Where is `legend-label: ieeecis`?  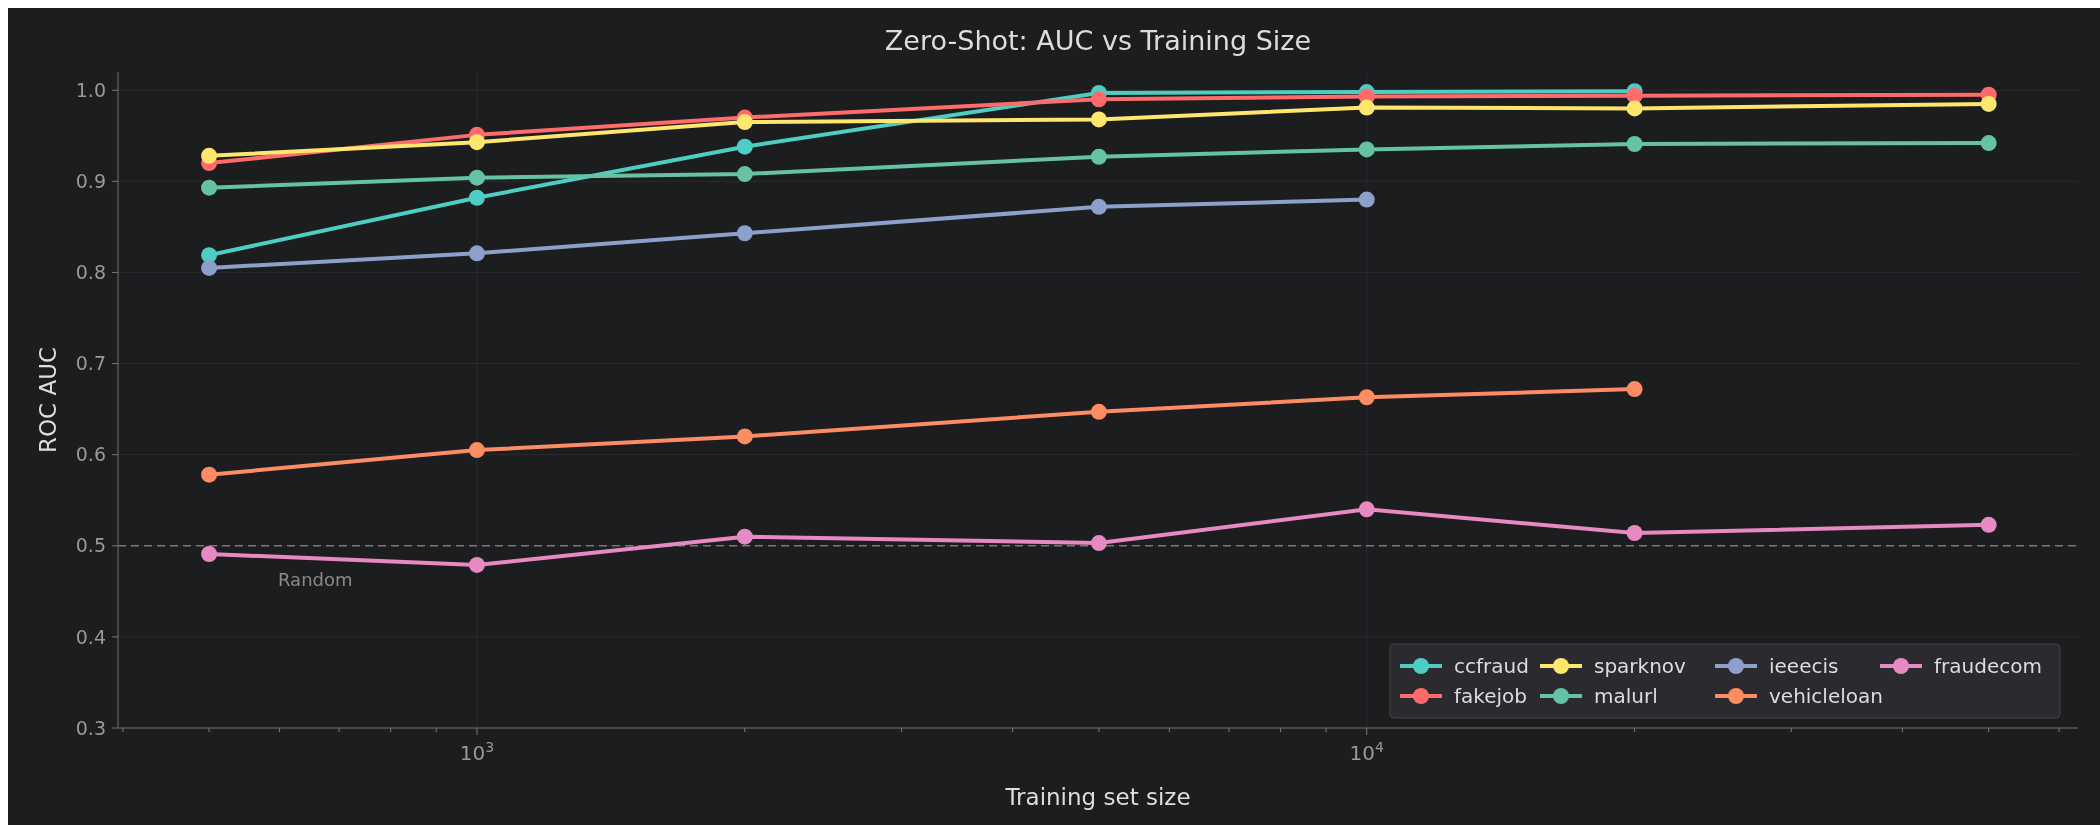 legend-label: ieeecis is located at coordinates (1804, 666).